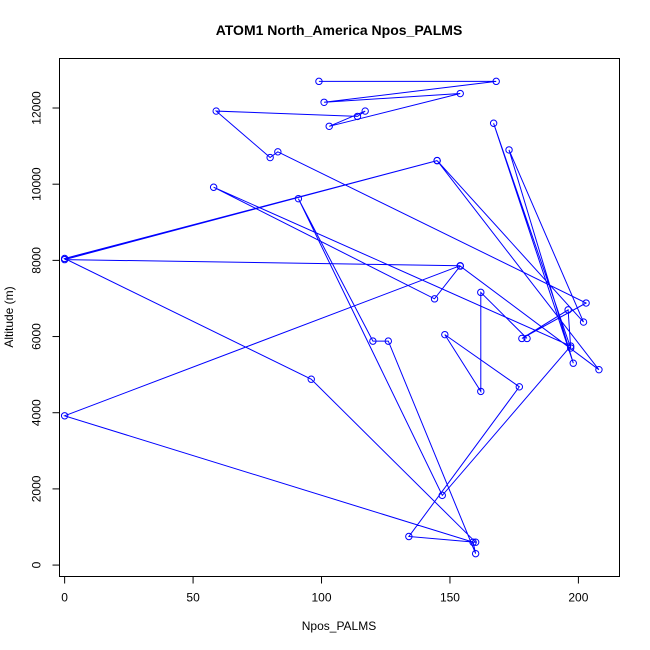 This screenshot has width=650, height=650. I want to click on y-tick-label: 0, so click(37, 564).